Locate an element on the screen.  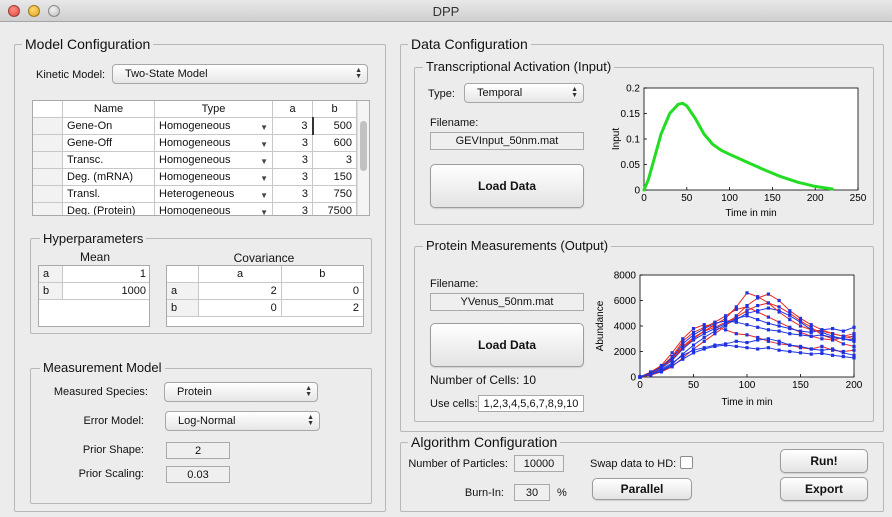
parallel-button: Parallel is located at coordinates (642, 489).